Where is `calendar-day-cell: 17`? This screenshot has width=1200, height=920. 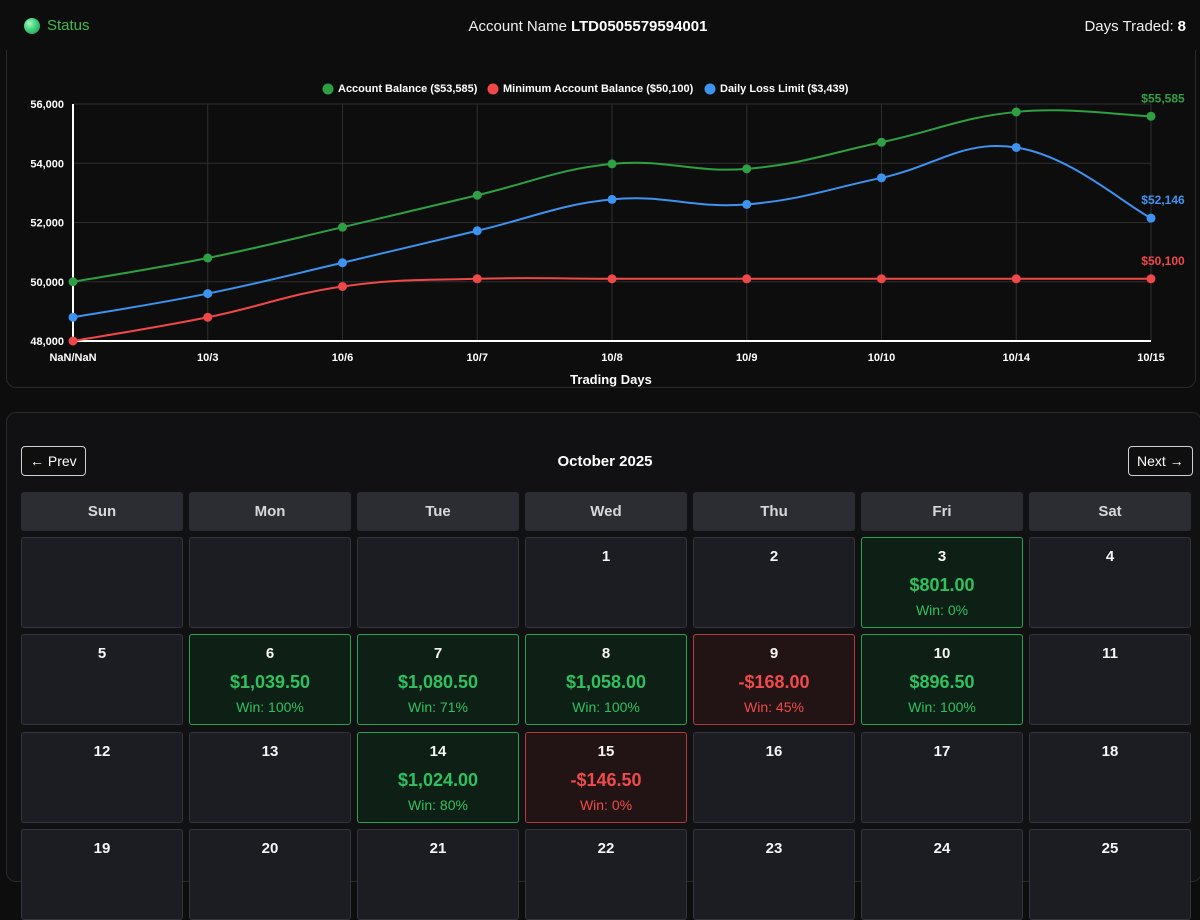
calendar-day-cell: 17 is located at coordinates (942, 777).